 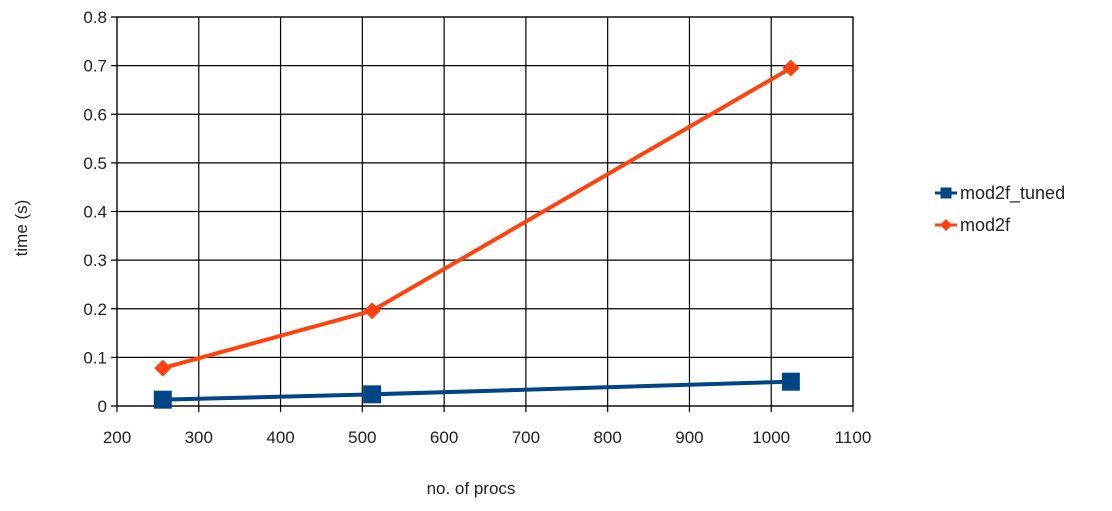 What do you see at coordinates (95, 309) in the screenshot?
I see `y-tick-label: 0.2` at bounding box center [95, 309].